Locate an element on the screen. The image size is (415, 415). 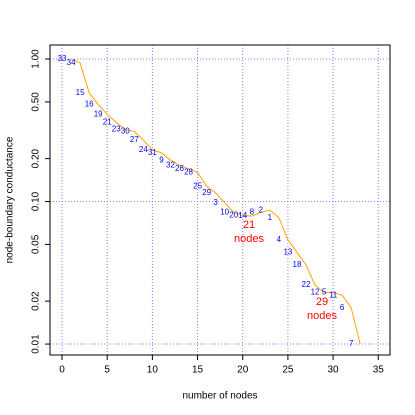
point-label: 32 is located at coordinates (170, 164).